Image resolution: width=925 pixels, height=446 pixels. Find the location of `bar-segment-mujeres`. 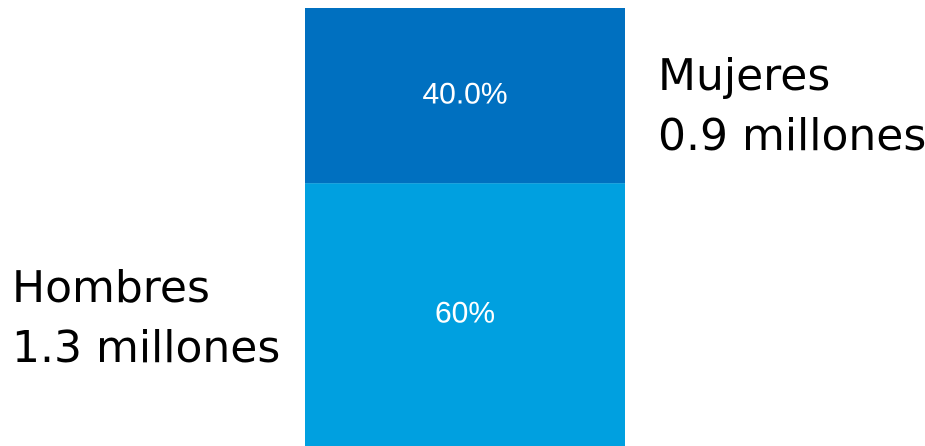

bar-segment-mujeres is located at coordinates (465, 96).